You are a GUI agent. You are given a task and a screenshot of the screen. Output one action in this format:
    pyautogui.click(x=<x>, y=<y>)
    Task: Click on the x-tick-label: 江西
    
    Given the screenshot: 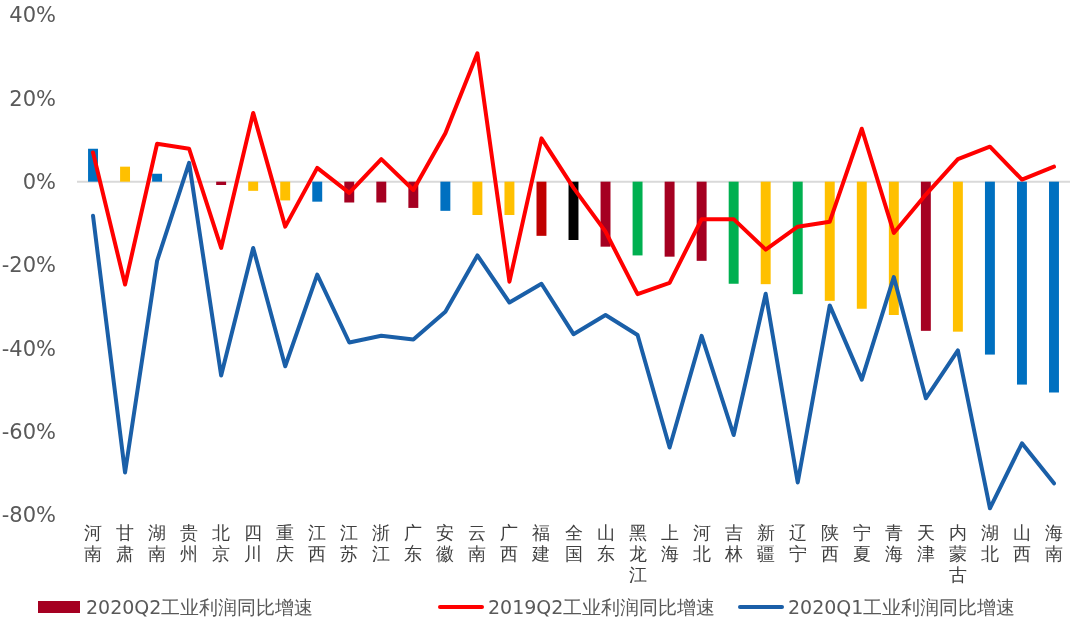 What is the action you would take?
    pyautogui.click(x=317, y=543)
    